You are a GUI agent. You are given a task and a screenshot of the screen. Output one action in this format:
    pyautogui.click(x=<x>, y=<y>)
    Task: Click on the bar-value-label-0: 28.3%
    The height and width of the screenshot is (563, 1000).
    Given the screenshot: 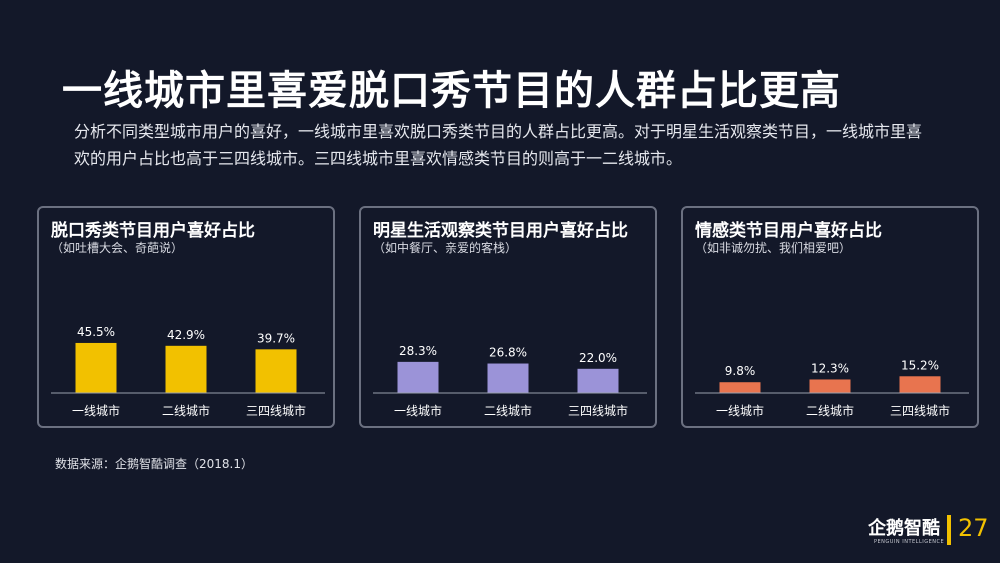 What is the action you would take?
    pyautogui.click(x=418, y=351)
    